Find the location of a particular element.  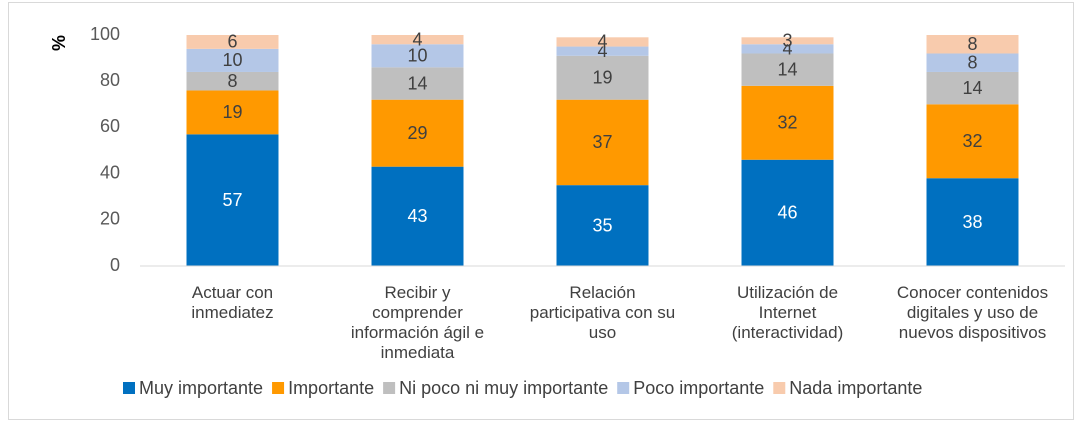

data-label: 37 is located at coordinates (602, 142).